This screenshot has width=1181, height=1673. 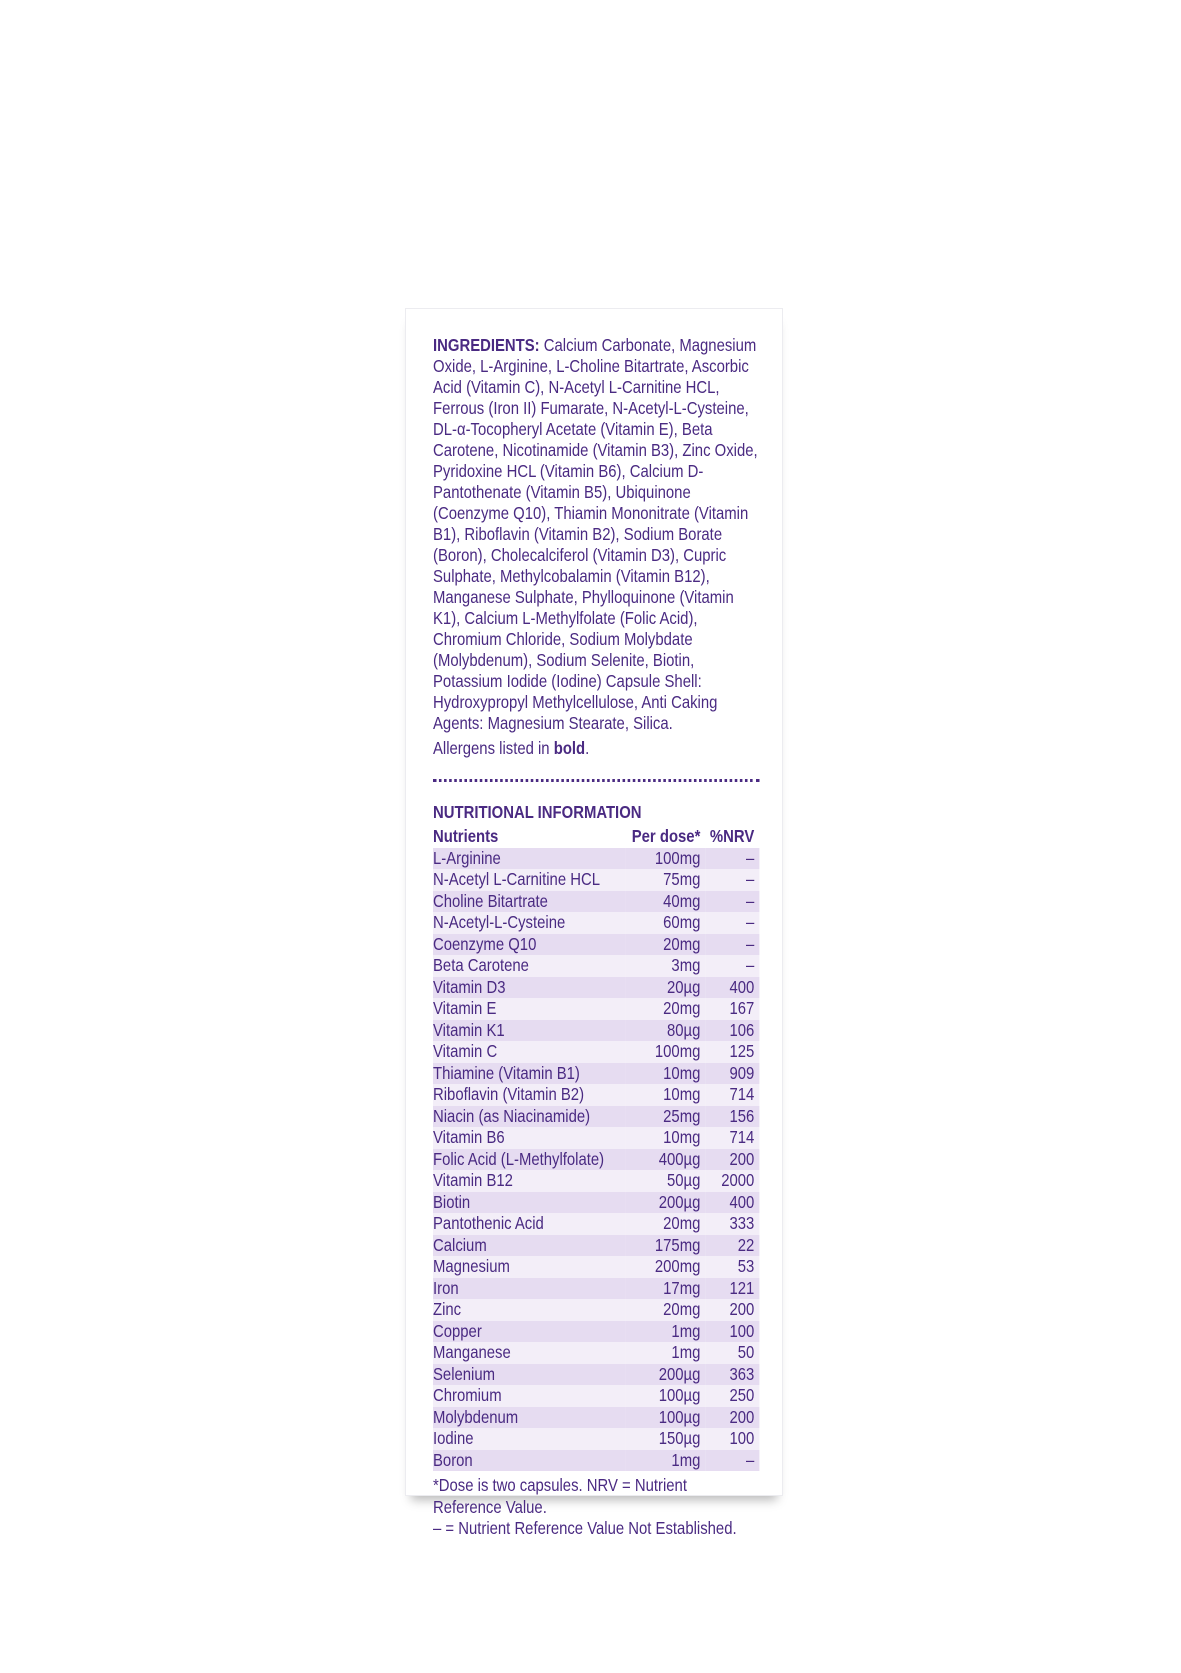 What do you see at coordinates (529, 1396) in the screenshot?
I see `nutrient-cell: Chromium` at bounding box center [529, 1396].